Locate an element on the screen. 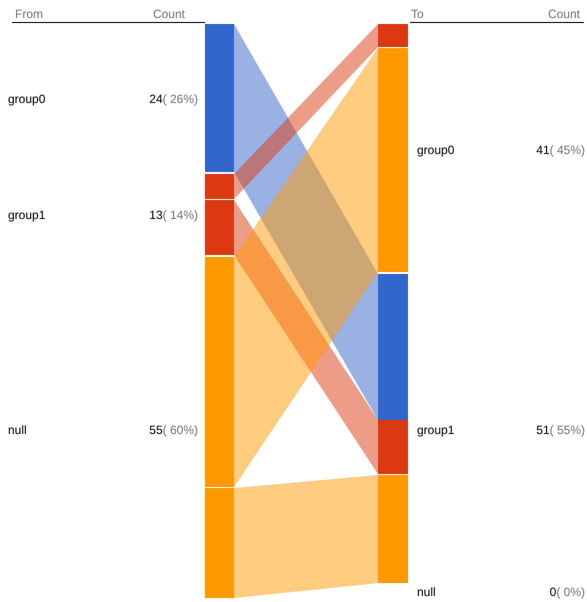 The image size is (587, 602). data-label: 24( 26%) is located at coordinates (173, 99).